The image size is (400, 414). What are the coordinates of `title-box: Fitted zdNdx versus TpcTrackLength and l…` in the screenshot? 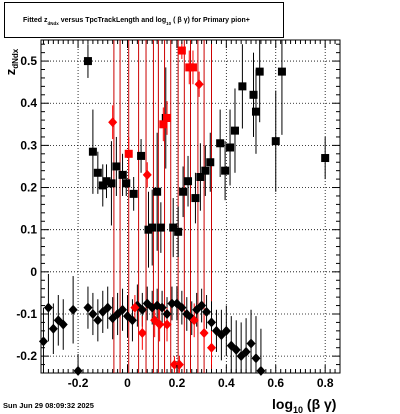 It's located at (144, 20).